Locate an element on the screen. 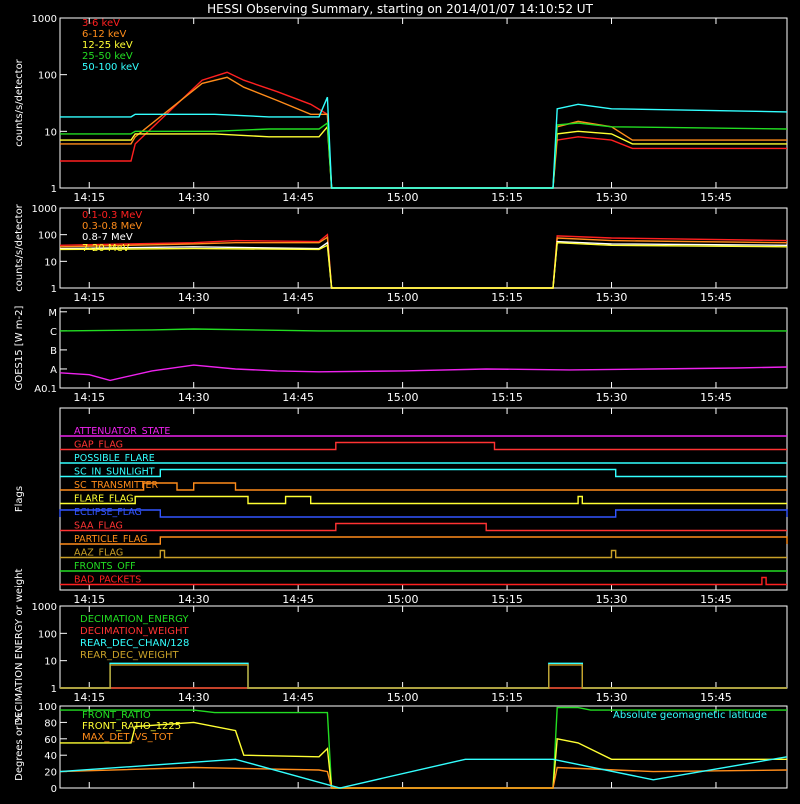 The height and width of the screenshot is (804, 800). flags-xtick-label: 15:00 is located at coordinates (403, 599).